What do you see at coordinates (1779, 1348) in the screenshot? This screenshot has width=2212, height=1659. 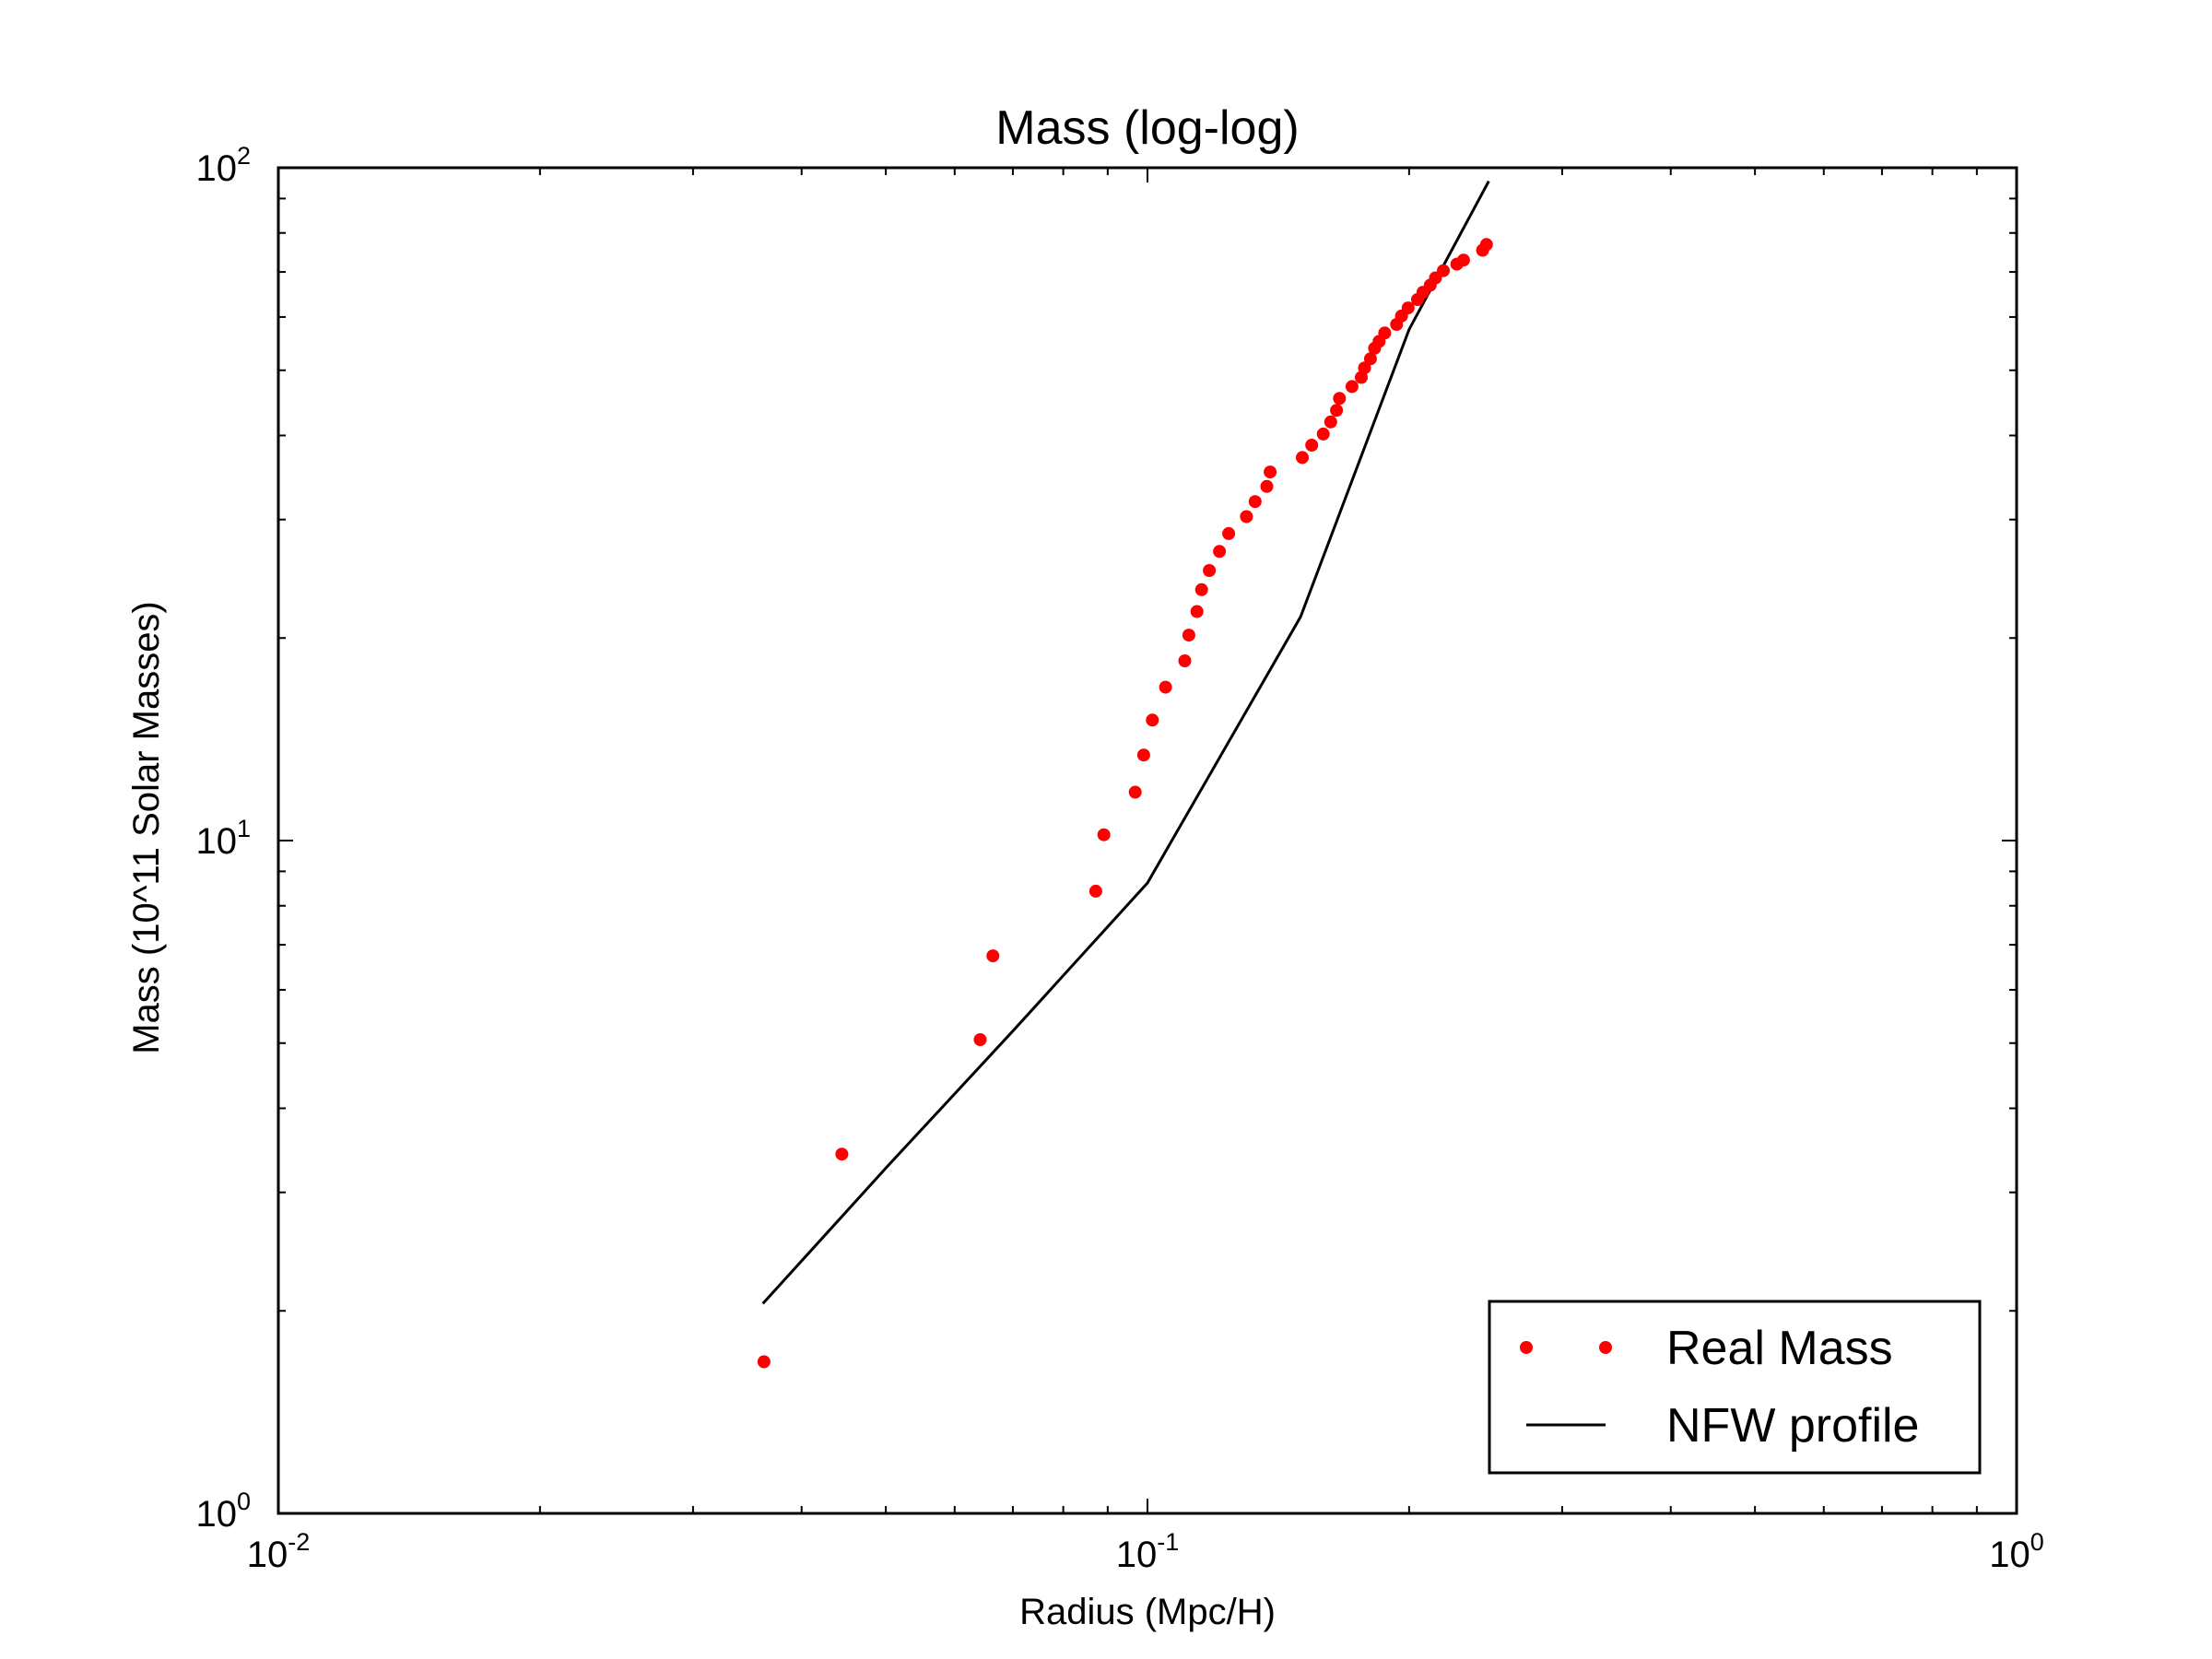 I see `legend-real-mass-label: Real Mass` at bounding box center [1779, 1348].